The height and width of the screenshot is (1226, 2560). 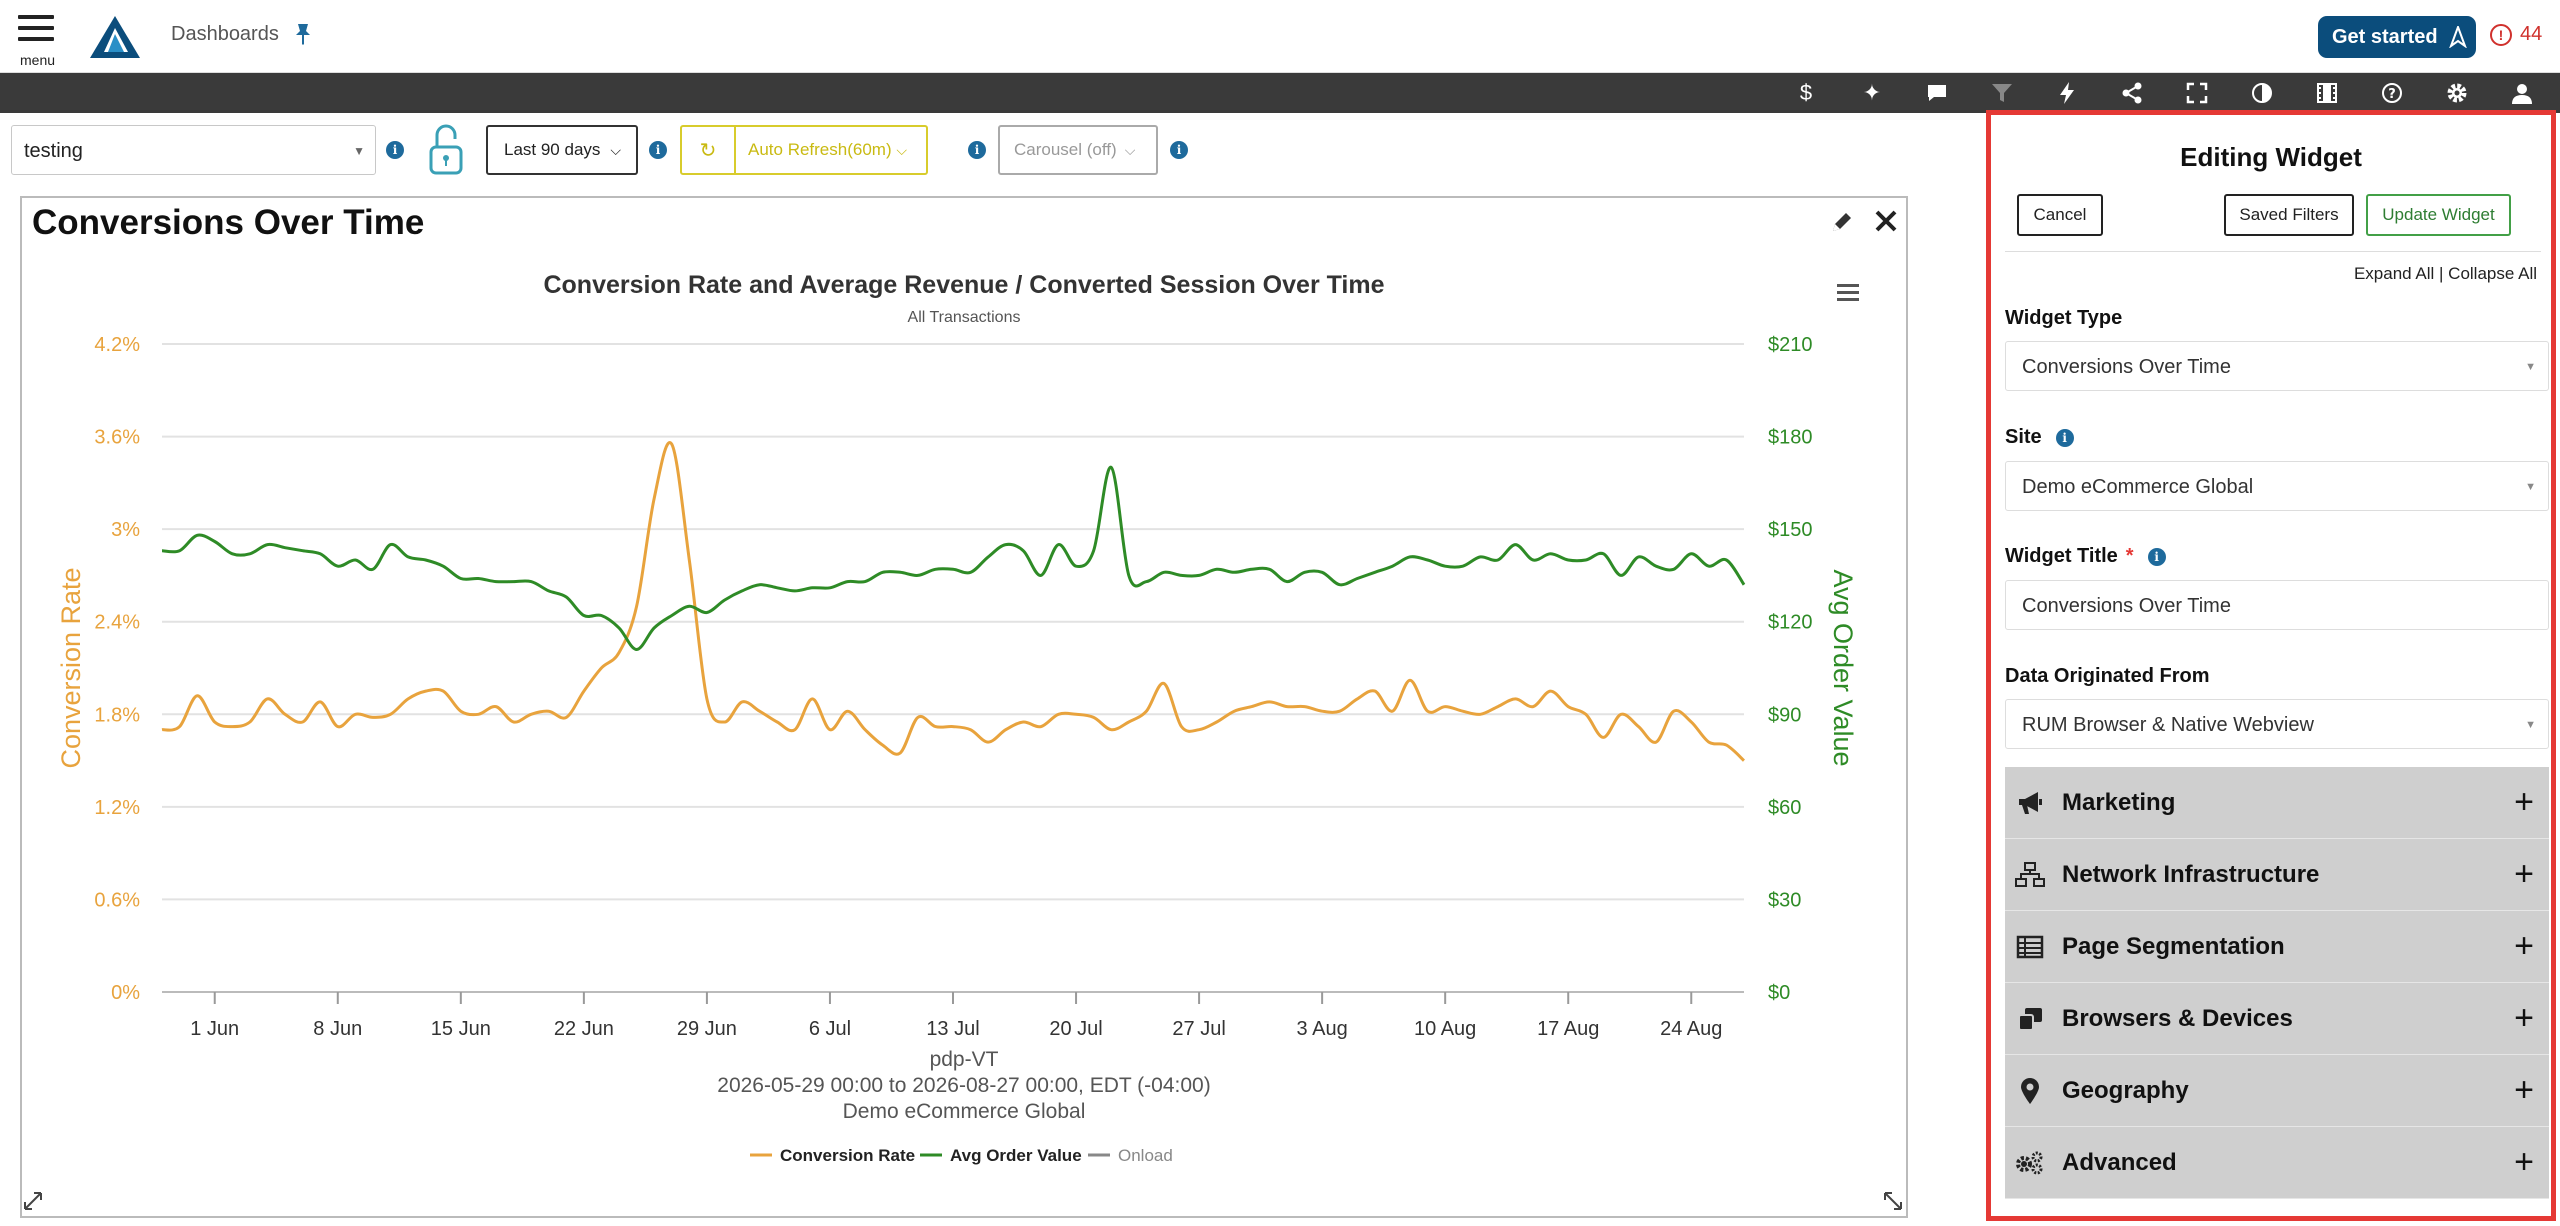 I want to click on chevron-down-icon: ⌵, so click(x=616, y=149).